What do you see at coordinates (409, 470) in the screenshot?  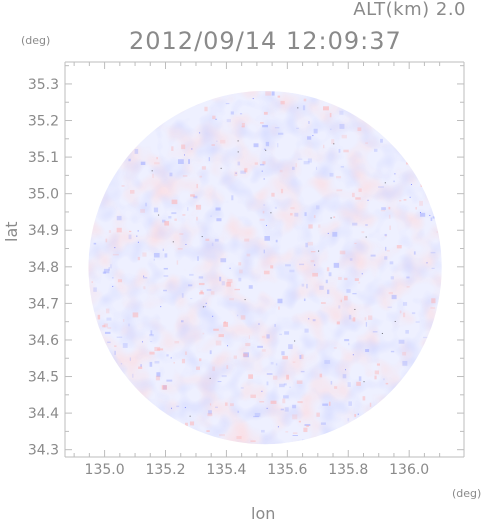 I see `x-tick-label: 136.0` at bounding box center [409, 470].